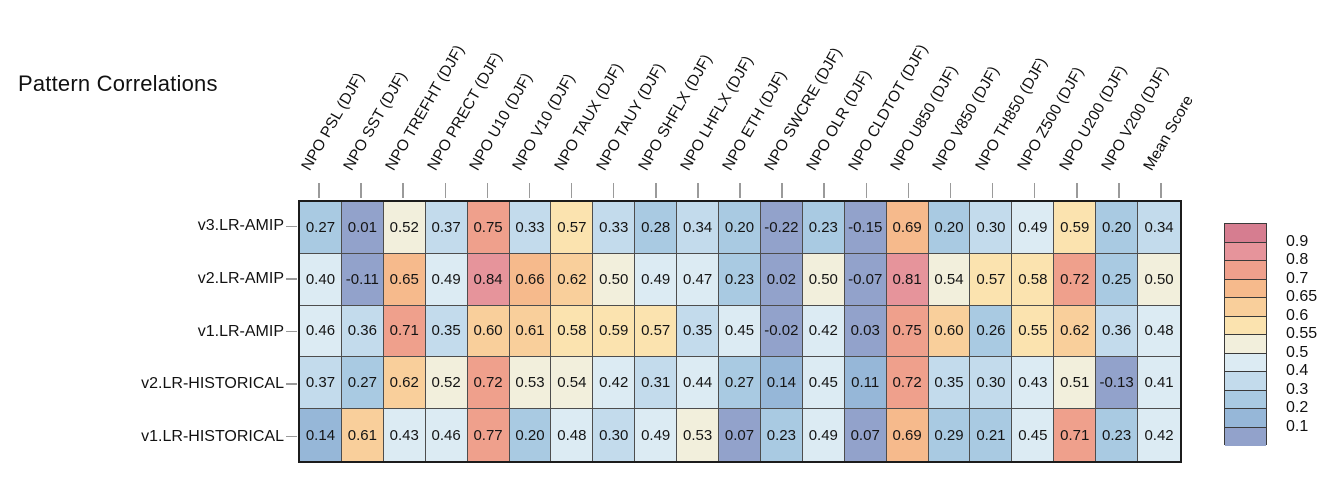 The height and width of the screenshot is (485, 1329). I want to click on heatmap-cell: 0.60, so click(488, 331).